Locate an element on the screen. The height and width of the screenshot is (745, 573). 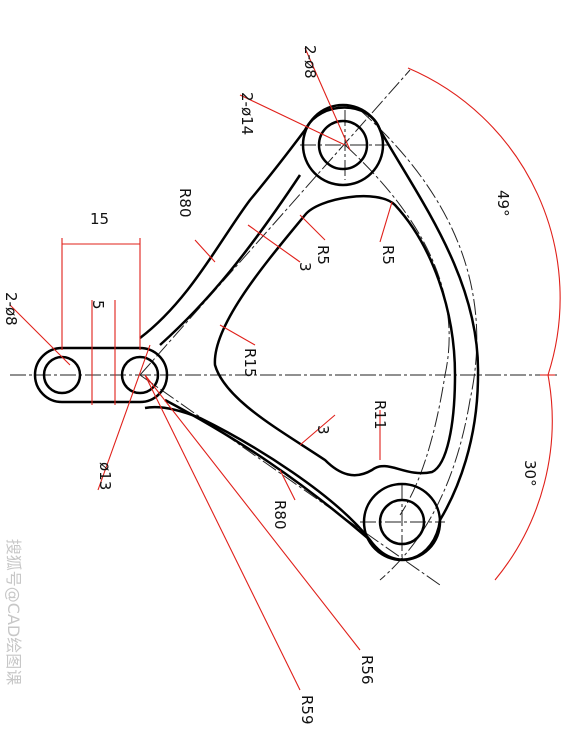
label-r80-bottom: R80 is located at coordinates (280, 515).